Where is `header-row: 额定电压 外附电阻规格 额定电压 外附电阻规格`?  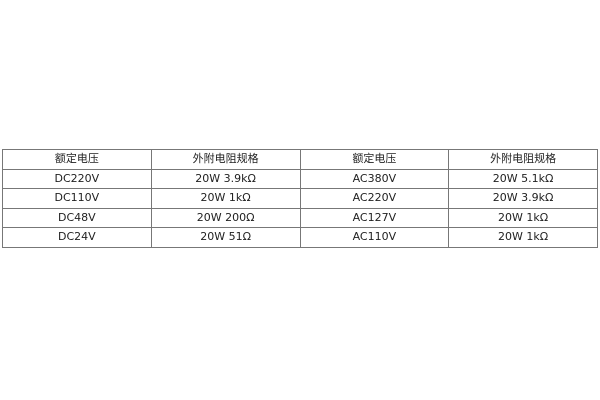 header-row: 额定电压 外附电阻规格 额定电压 外附电阻规格 is located at coordinates (300, 159).